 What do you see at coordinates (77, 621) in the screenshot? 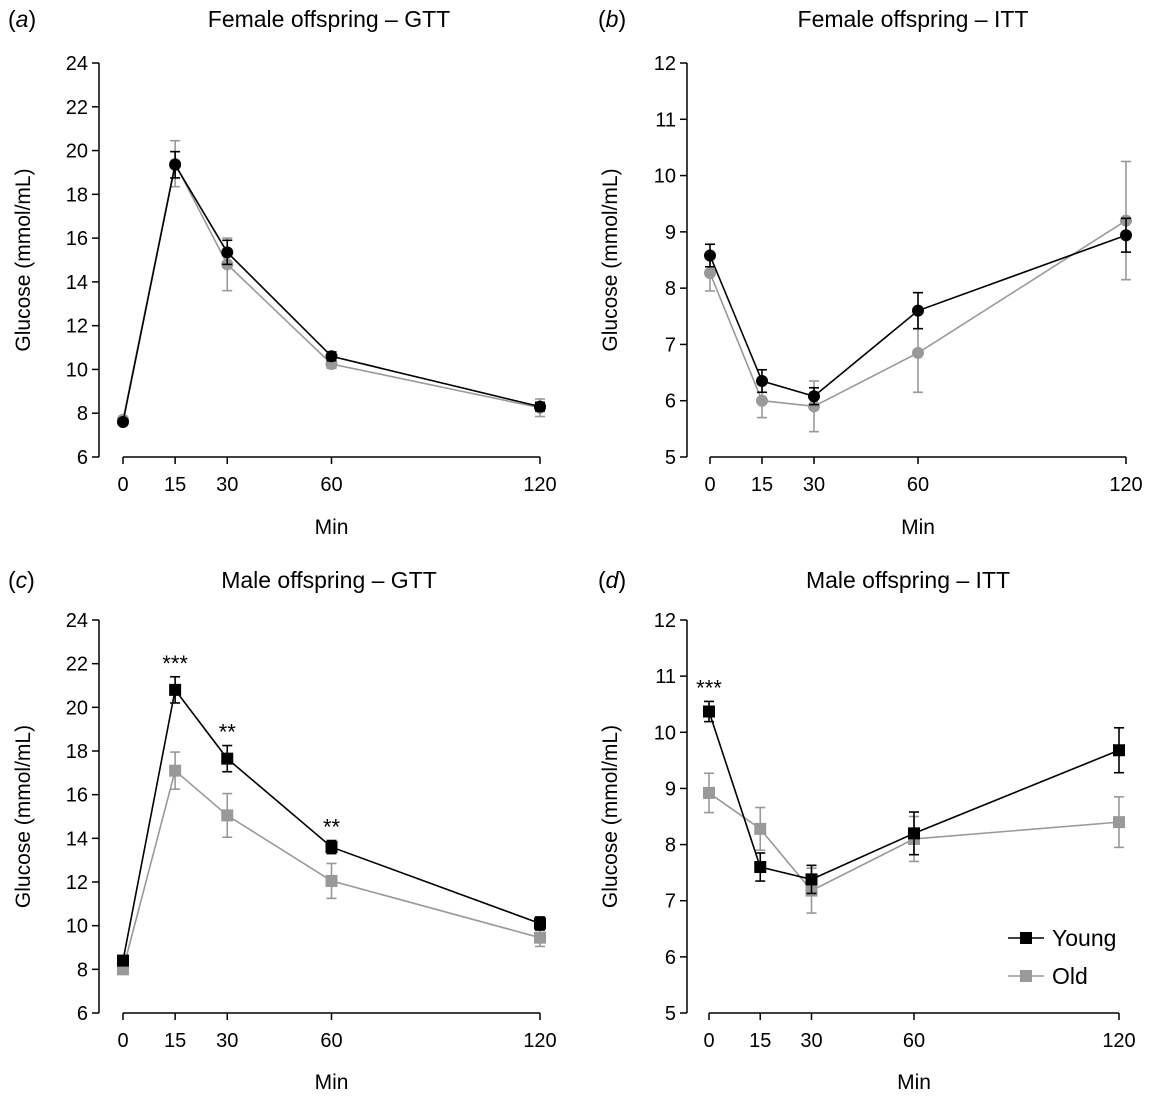
I see `y-tick-label: 24` at bounding box center [77, 621].